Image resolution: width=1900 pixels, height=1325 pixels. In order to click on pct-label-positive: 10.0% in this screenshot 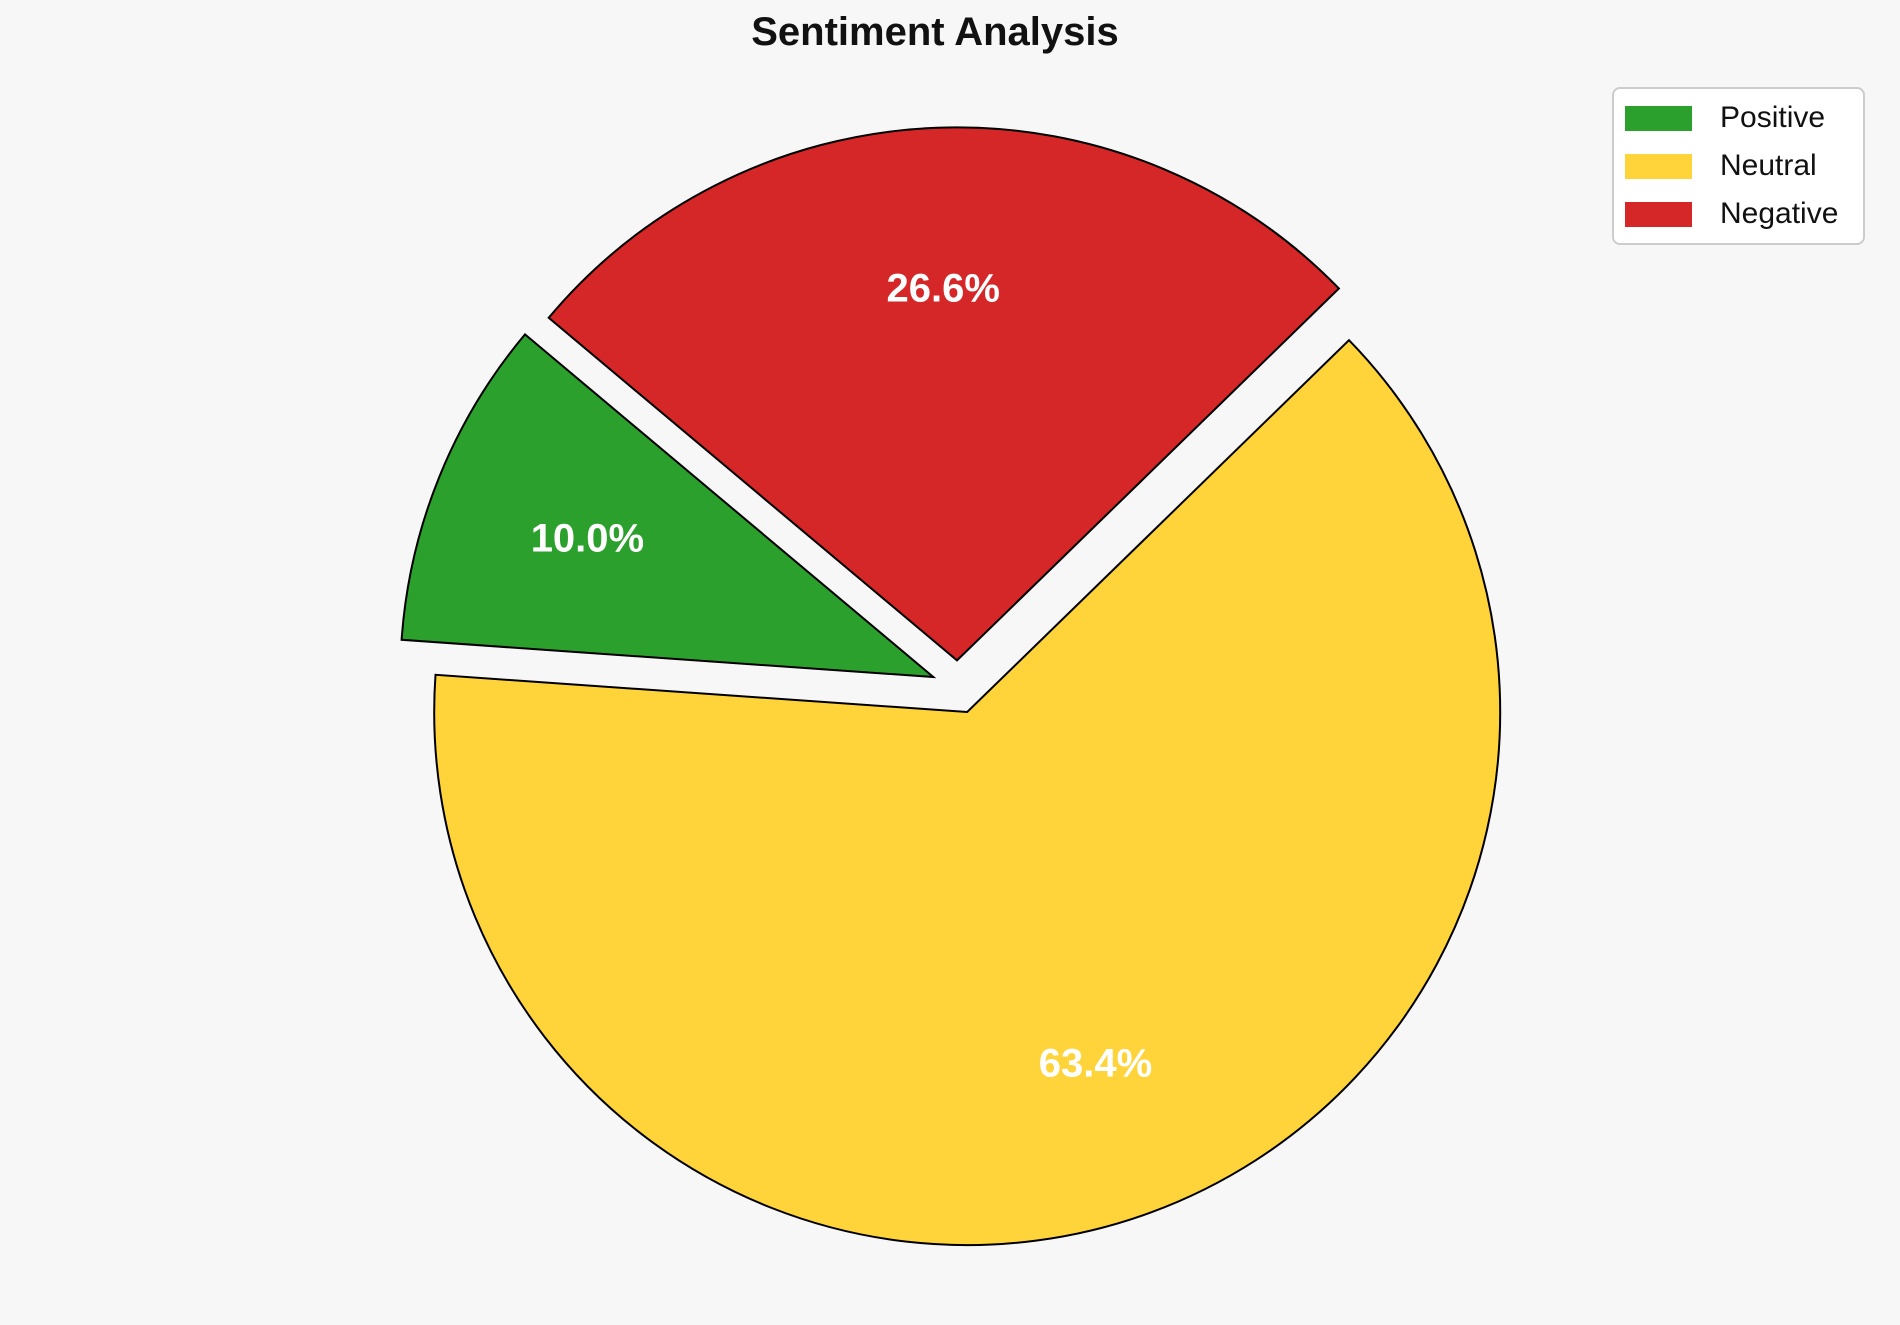, I will do `click(587, 538)`.